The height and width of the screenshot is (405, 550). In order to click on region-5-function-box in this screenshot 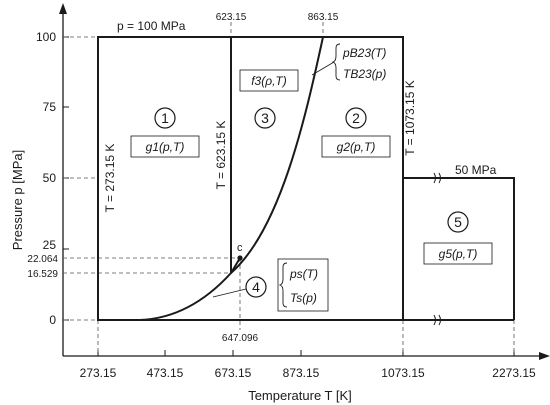, I will do `click(458, 253)`.